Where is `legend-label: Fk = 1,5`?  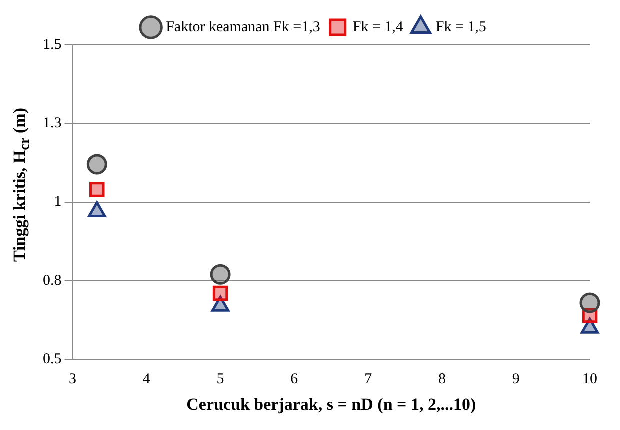 legend-label: Fk = 1,5 is located at coordinates (461, 27).